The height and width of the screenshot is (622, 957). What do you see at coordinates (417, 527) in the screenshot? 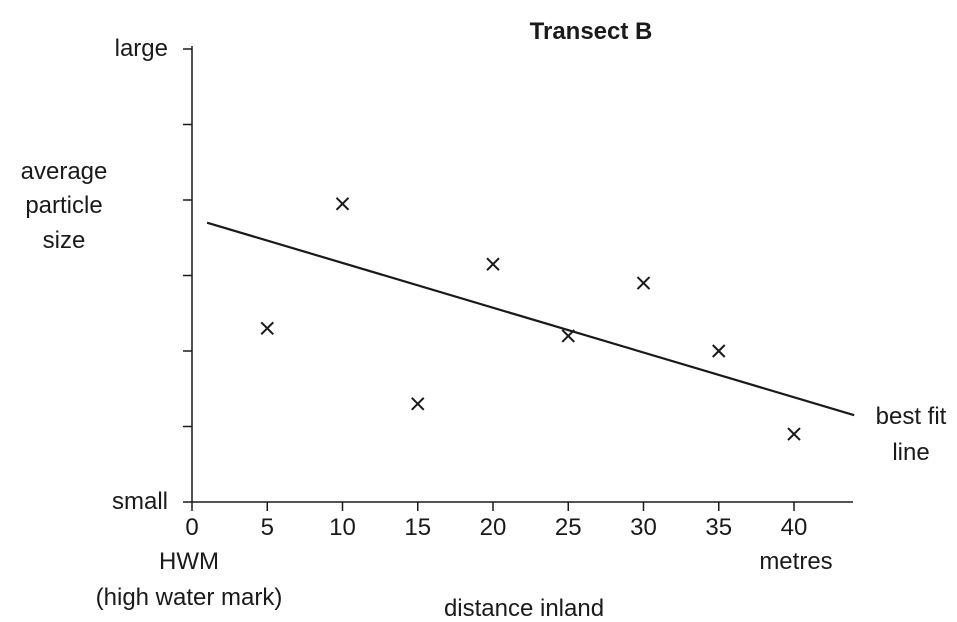
I see `x-tick-label: 15` at bounding box center [417, 527].